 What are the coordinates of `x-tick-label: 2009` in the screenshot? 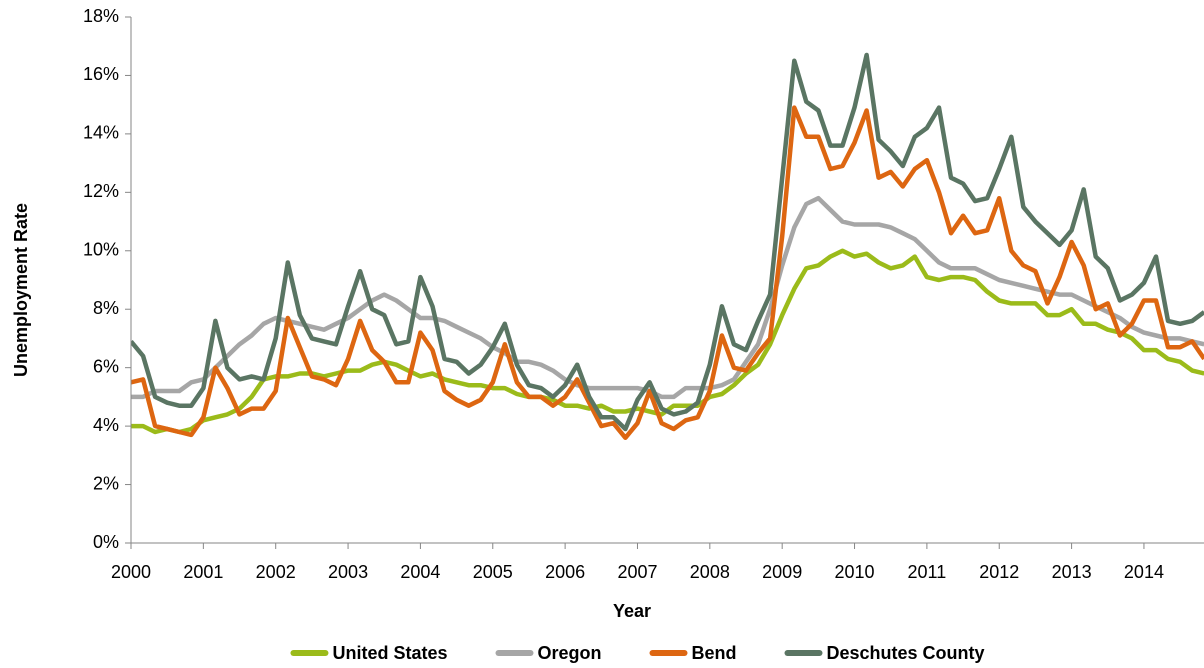 It's located at (782, 572).